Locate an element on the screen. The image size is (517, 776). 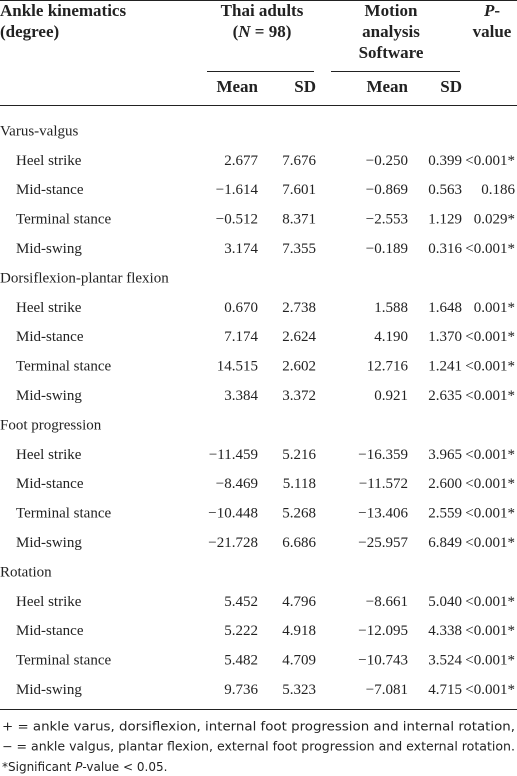
header-label: value is located at coordinates (492, 31).